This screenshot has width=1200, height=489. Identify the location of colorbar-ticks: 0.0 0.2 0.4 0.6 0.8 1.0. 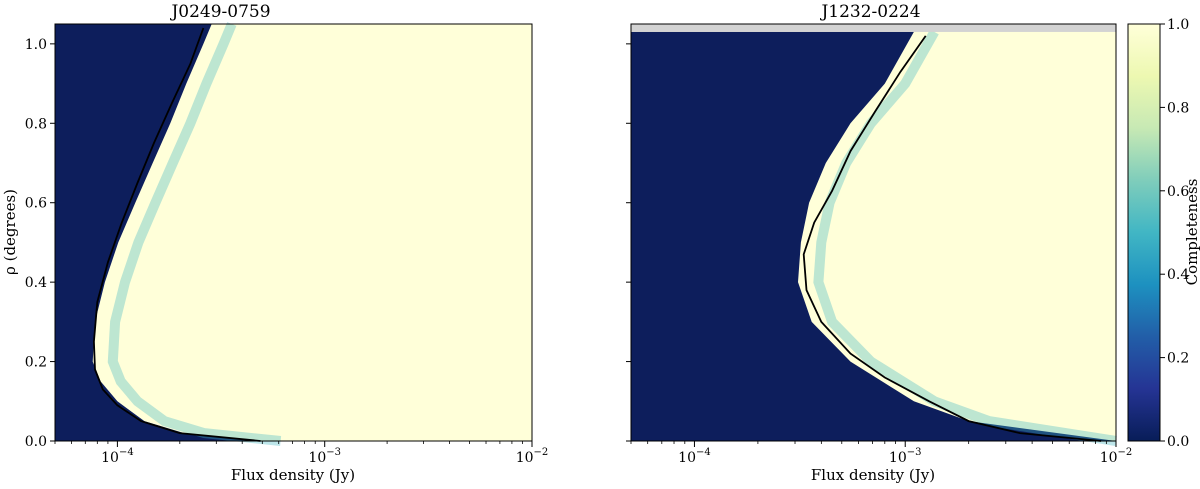
(1174, 233).